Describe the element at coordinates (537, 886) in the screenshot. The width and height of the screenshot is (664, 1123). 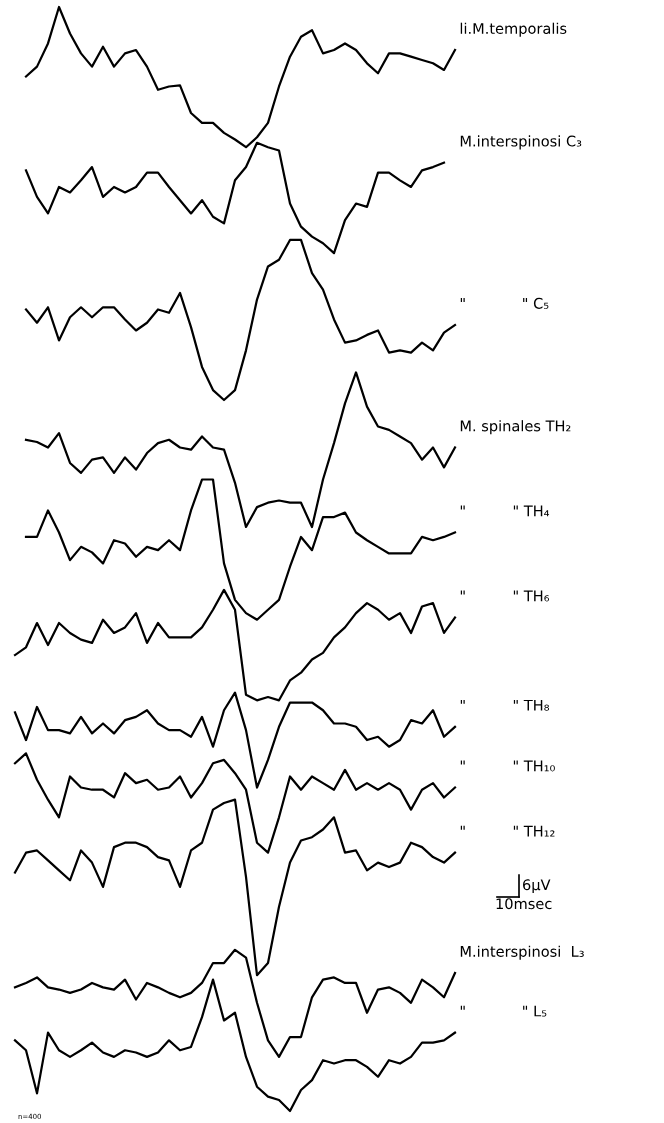
I see `text: 6µV` at that location.